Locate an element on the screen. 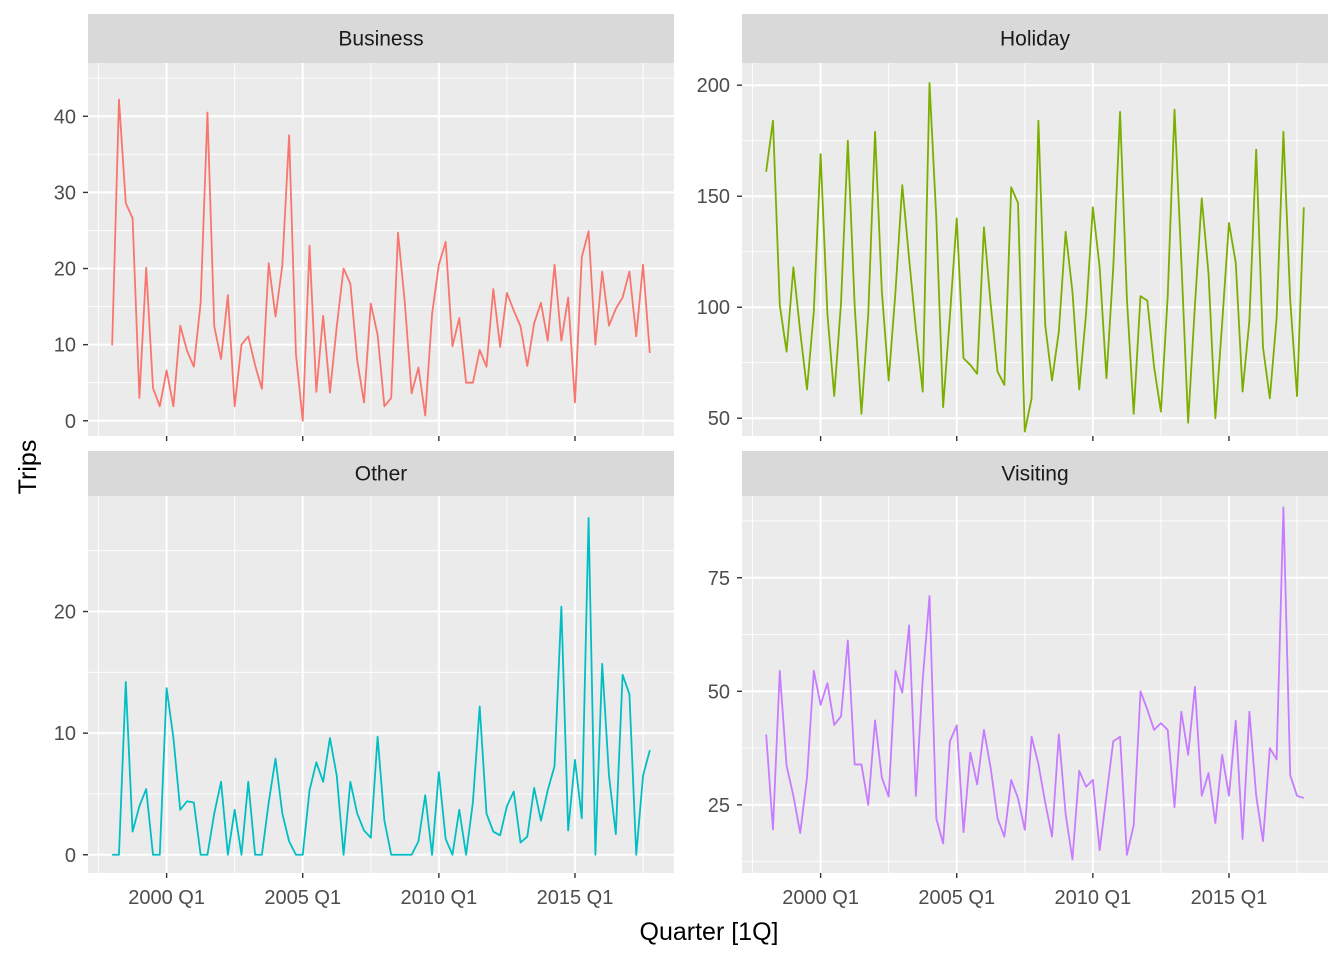 This screenshot has width=1344, height=960. y-tick-label: 30 is located at coordinates (65, 193).